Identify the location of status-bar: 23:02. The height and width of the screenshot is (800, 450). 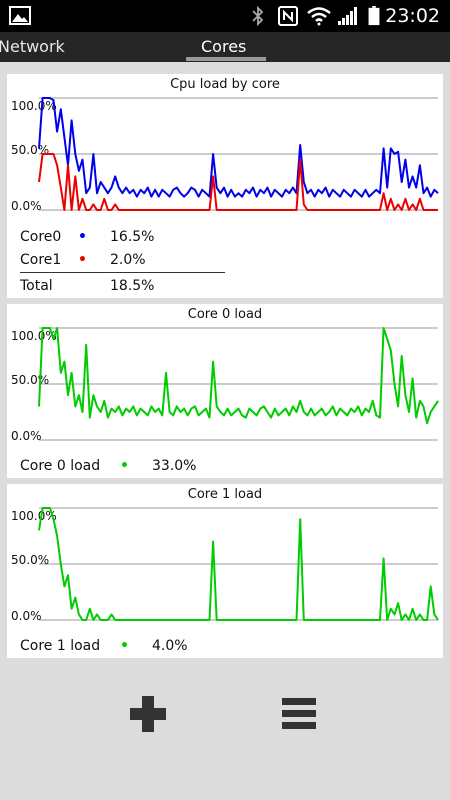
(225, 16).